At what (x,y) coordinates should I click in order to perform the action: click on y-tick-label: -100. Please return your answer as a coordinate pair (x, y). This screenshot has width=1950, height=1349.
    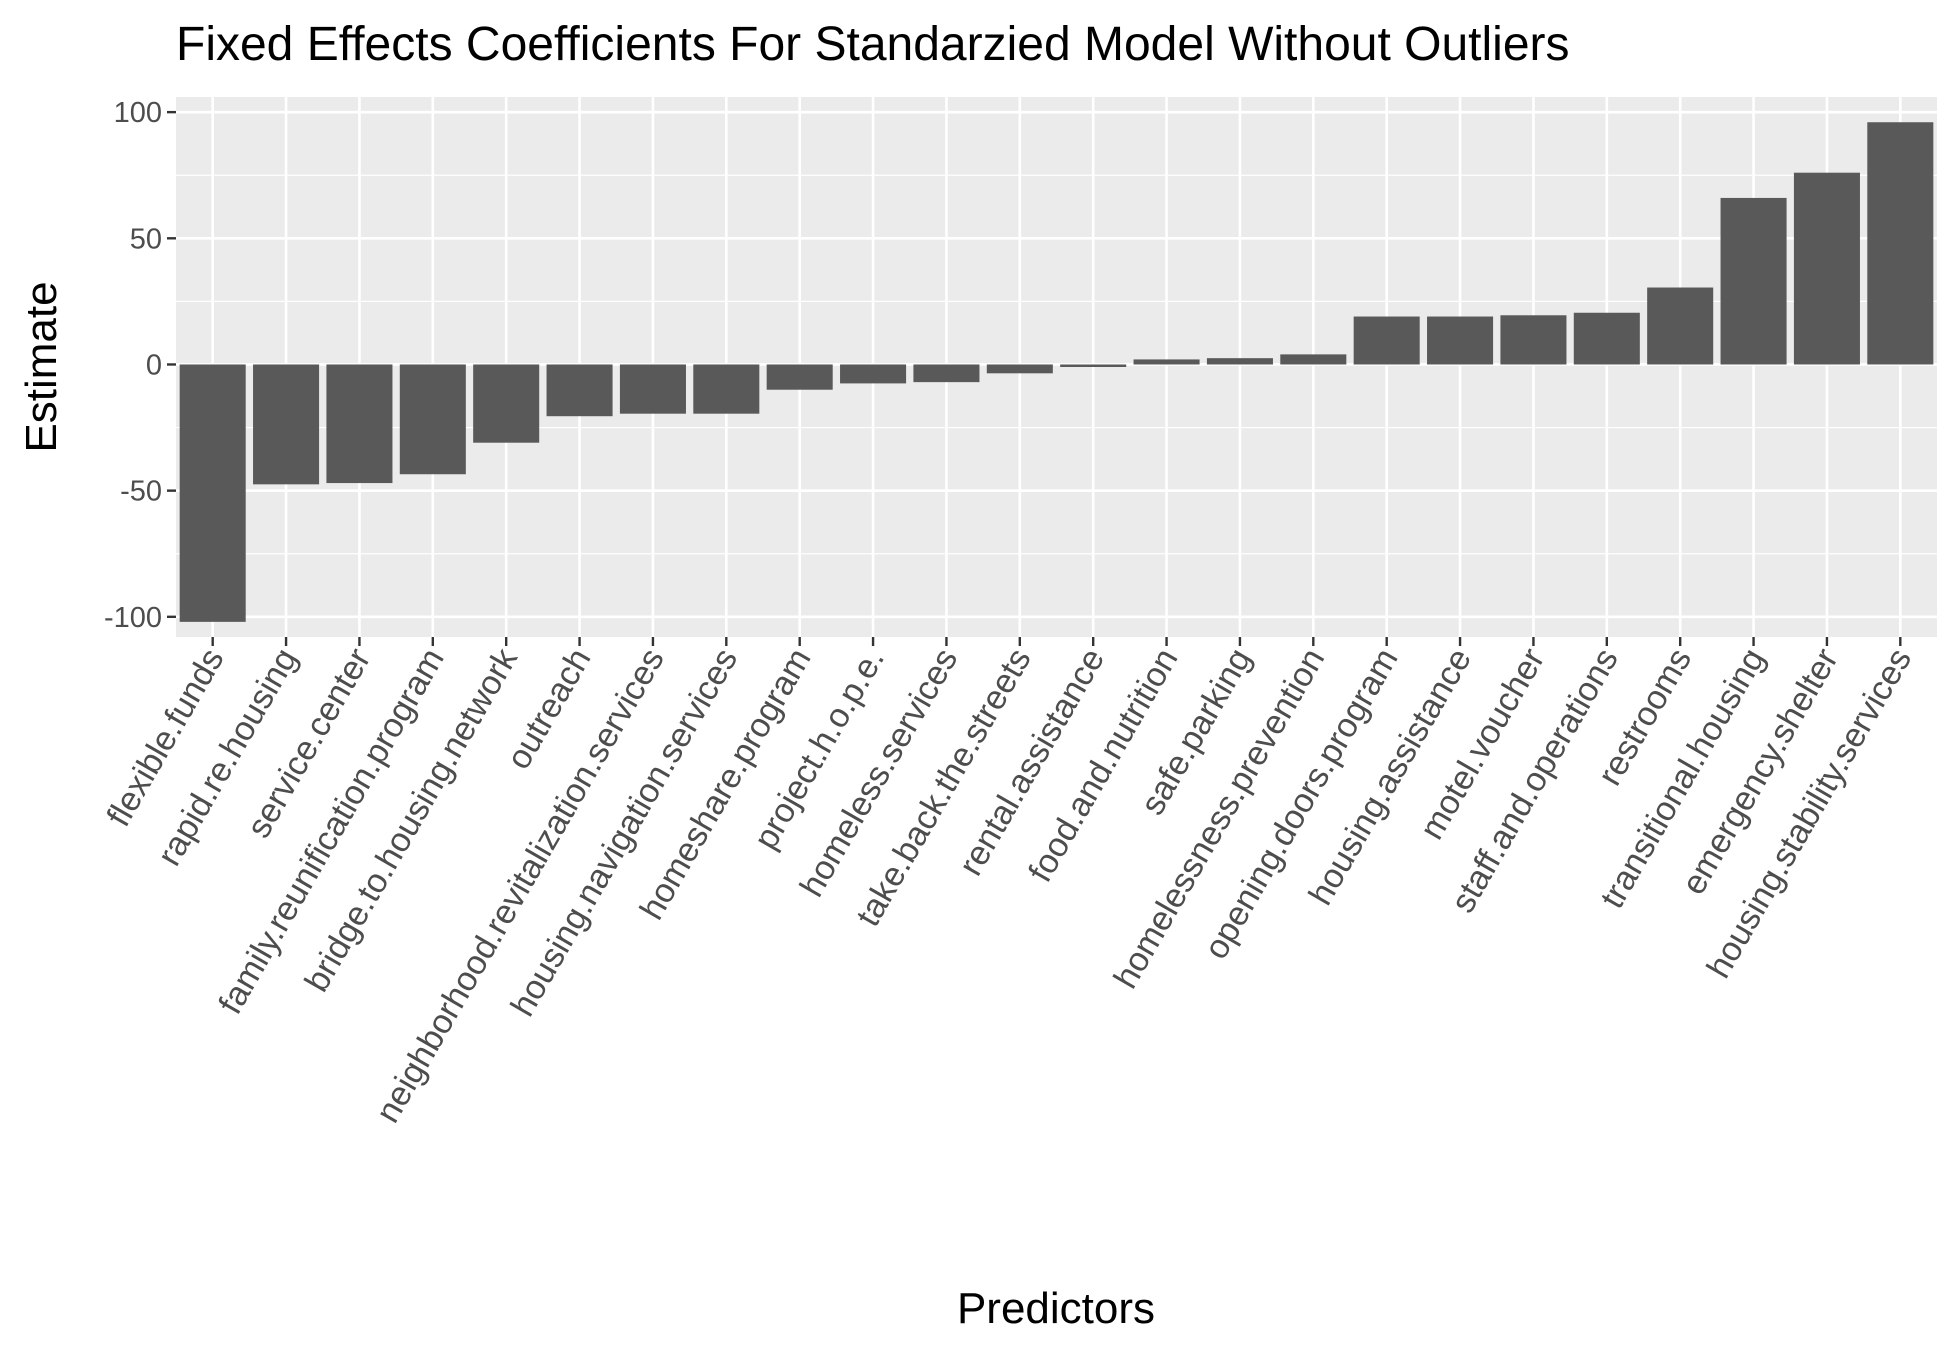
    Looking at the image, I should click on (133, 618).